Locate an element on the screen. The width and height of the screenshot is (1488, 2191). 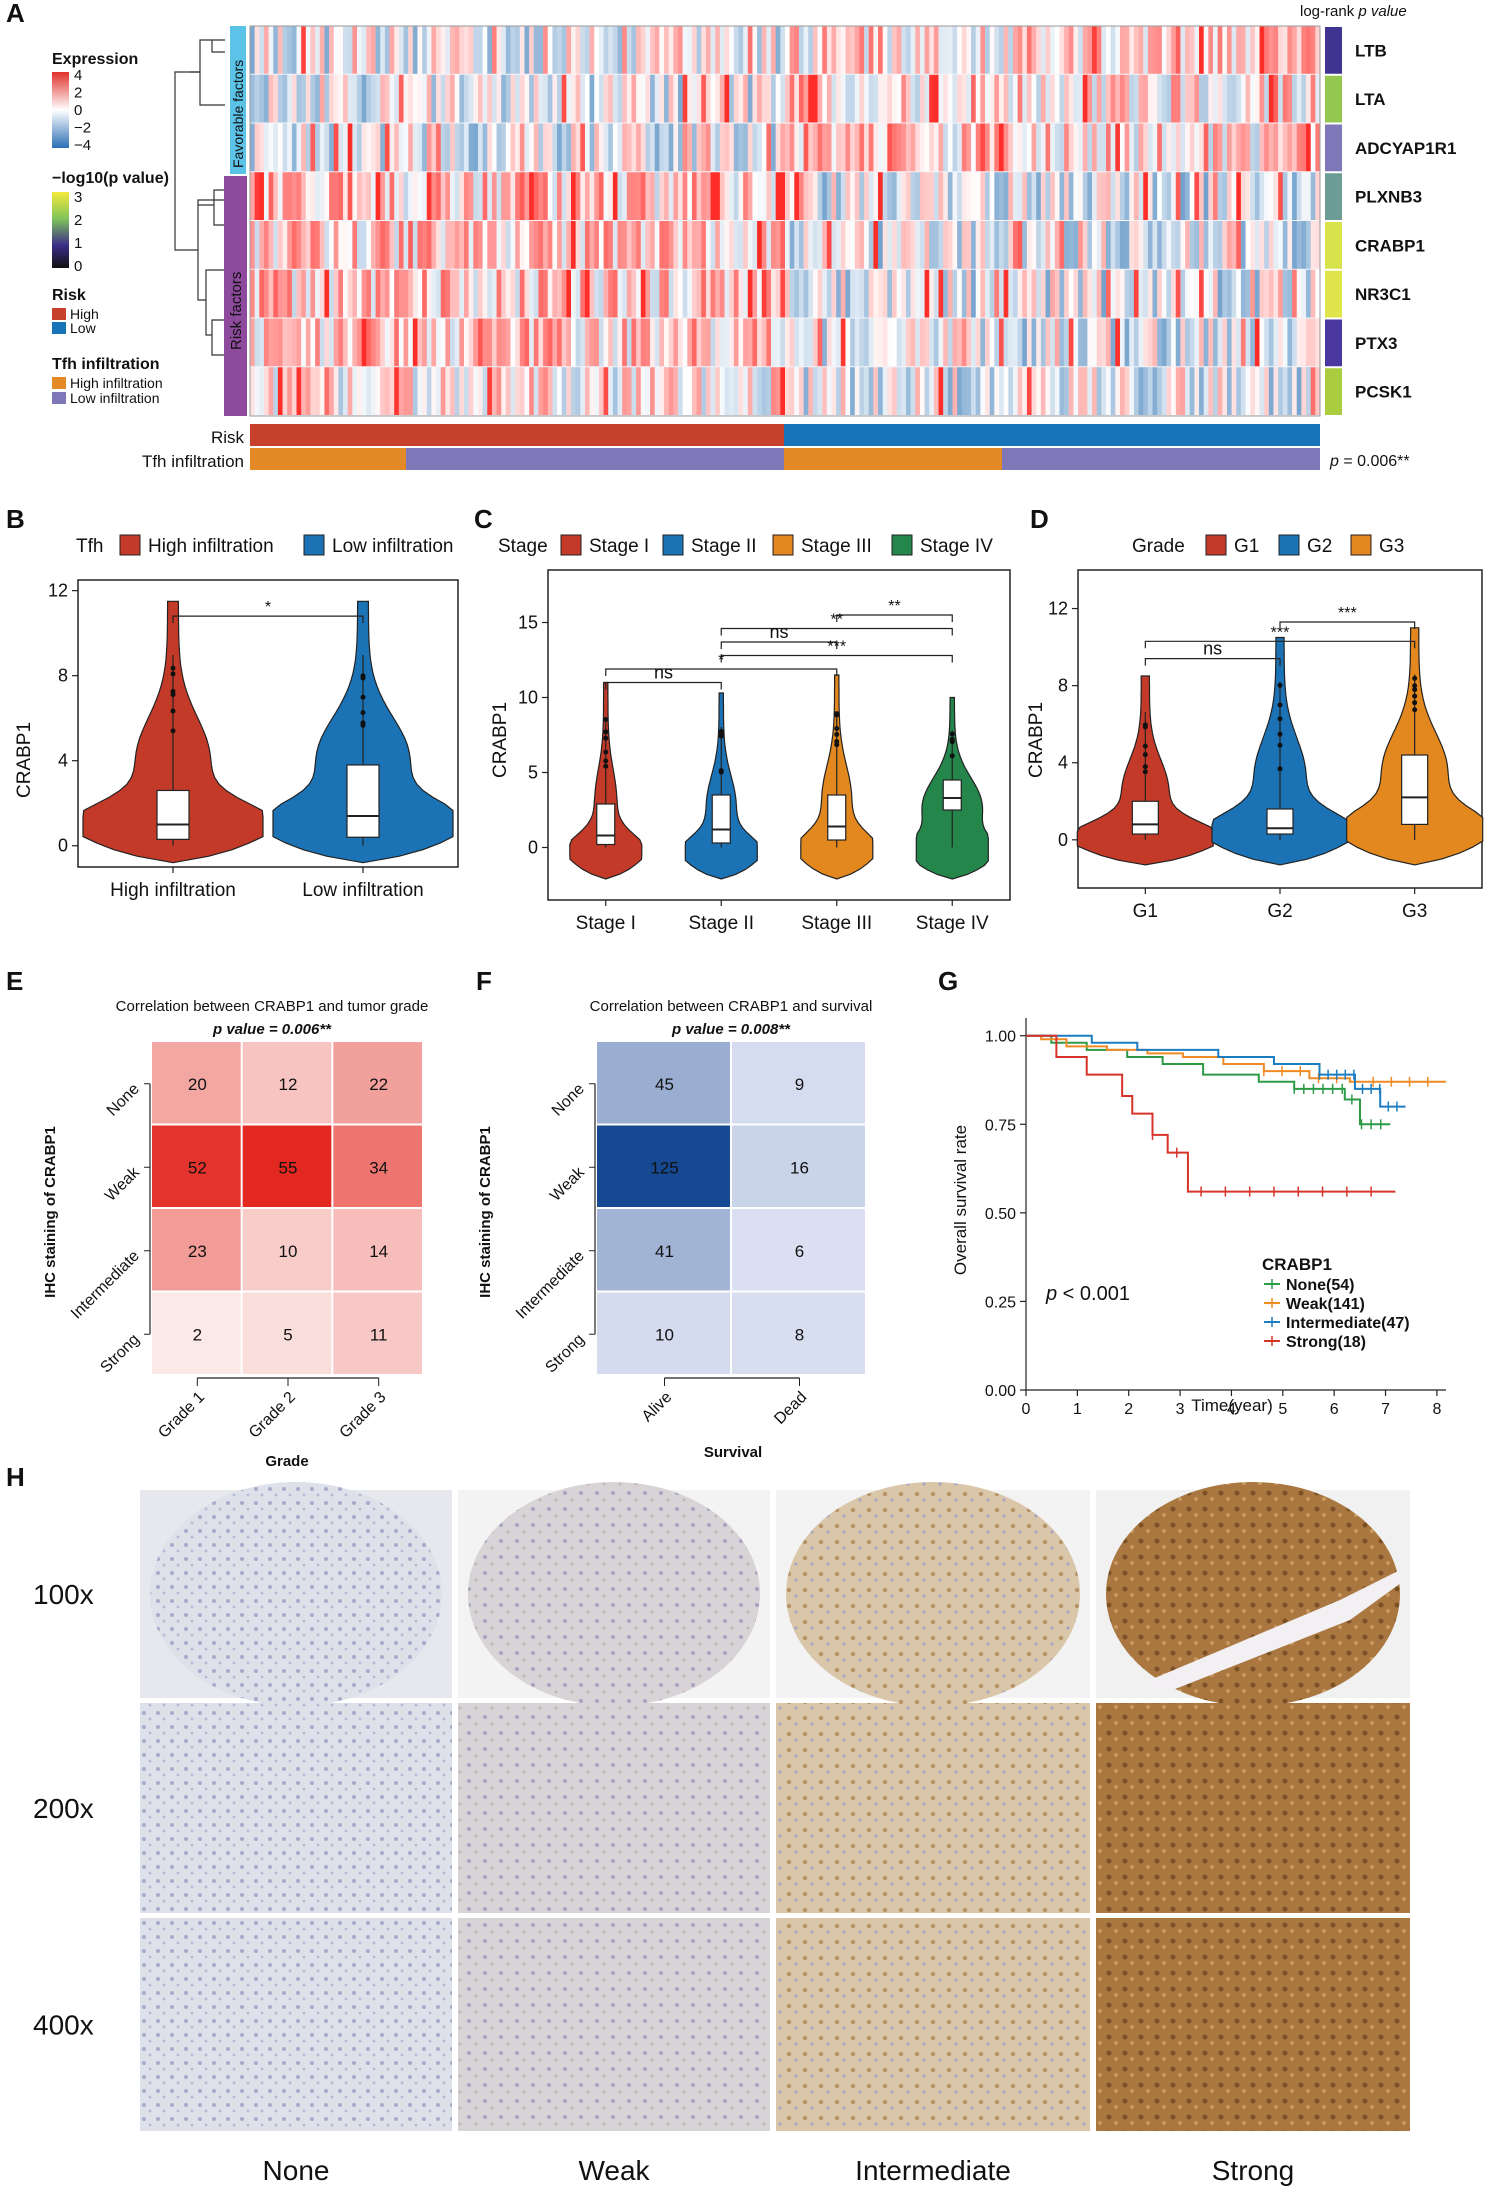
plot-frame is located at coordinates (779, 735).